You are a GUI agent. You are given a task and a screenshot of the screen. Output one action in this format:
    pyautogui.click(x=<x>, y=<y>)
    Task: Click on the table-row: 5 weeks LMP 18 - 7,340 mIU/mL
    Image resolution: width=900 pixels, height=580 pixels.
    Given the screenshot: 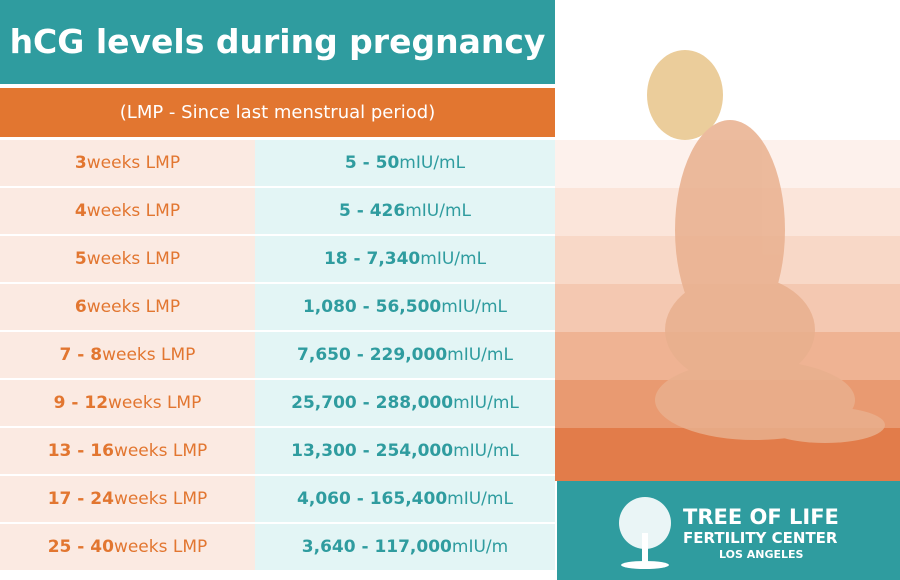 What is the action you would take?
    pyautogui.click(x=277, y=259)
    